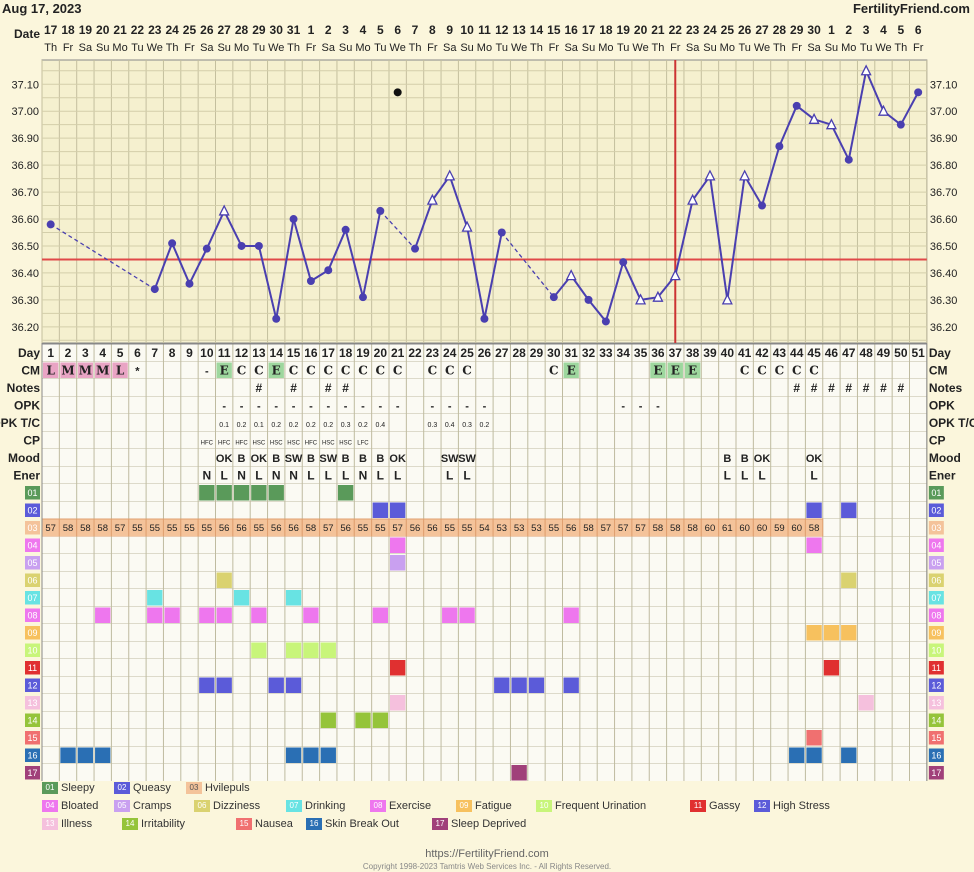 This screenshot has height=872, width=974. Describe the element at coordinates (86, 30) in the screenshot. I see `date-tick-label: 19` at that location.